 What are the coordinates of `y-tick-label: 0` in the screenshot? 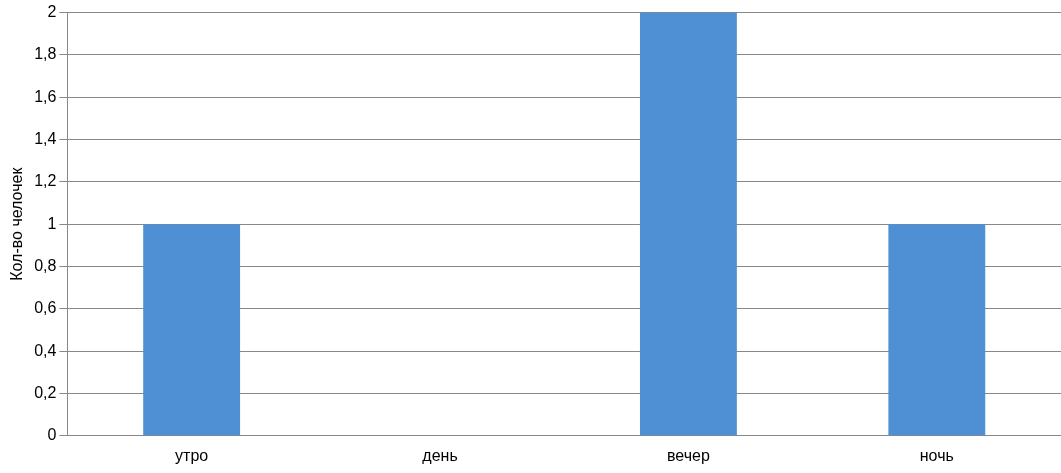 It's located at (52, 435).